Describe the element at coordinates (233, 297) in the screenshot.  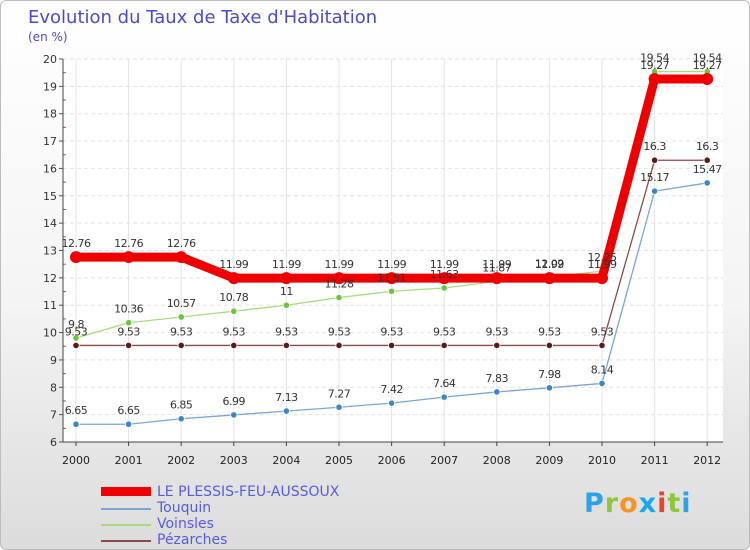
I see `data-label: 10.78` at that location.